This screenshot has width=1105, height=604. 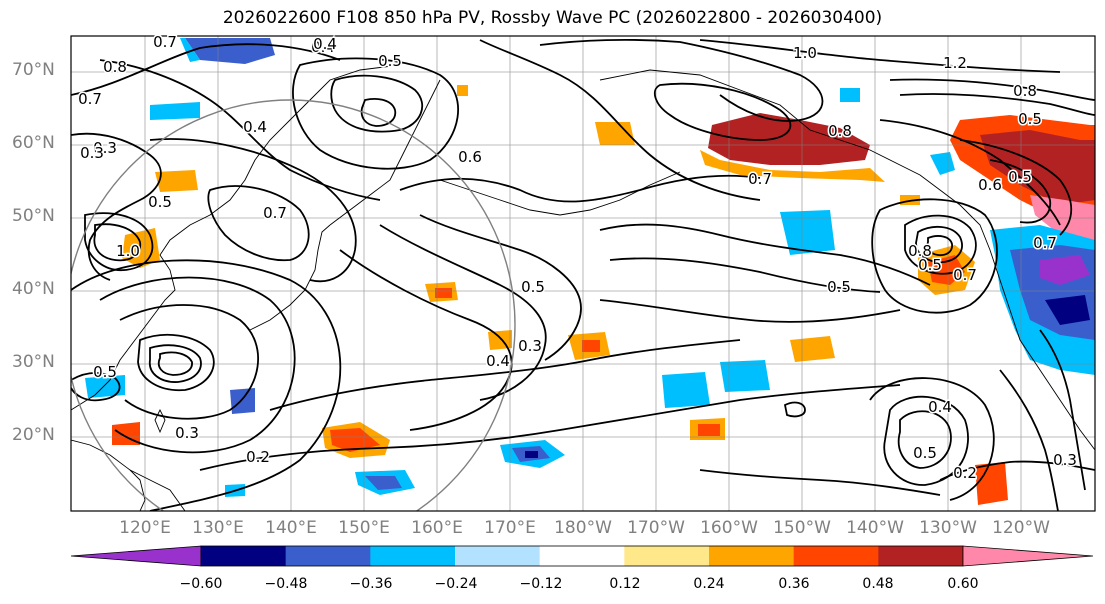 What do you see at coordinates (878, 584) in the screenshot?
I see `colorbar-tick: 0.48` at bounding box center [878, 584].